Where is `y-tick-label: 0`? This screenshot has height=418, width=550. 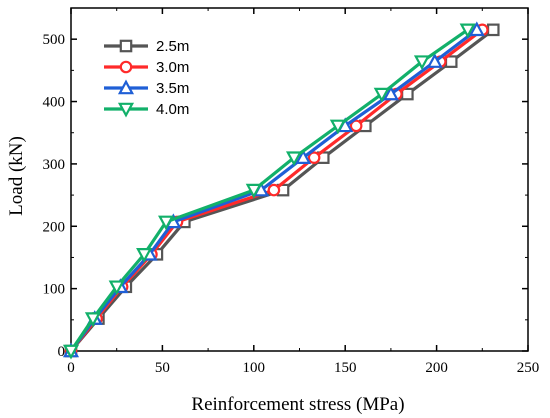
y-tick-label: 0 is located at coordinates (62, 352).